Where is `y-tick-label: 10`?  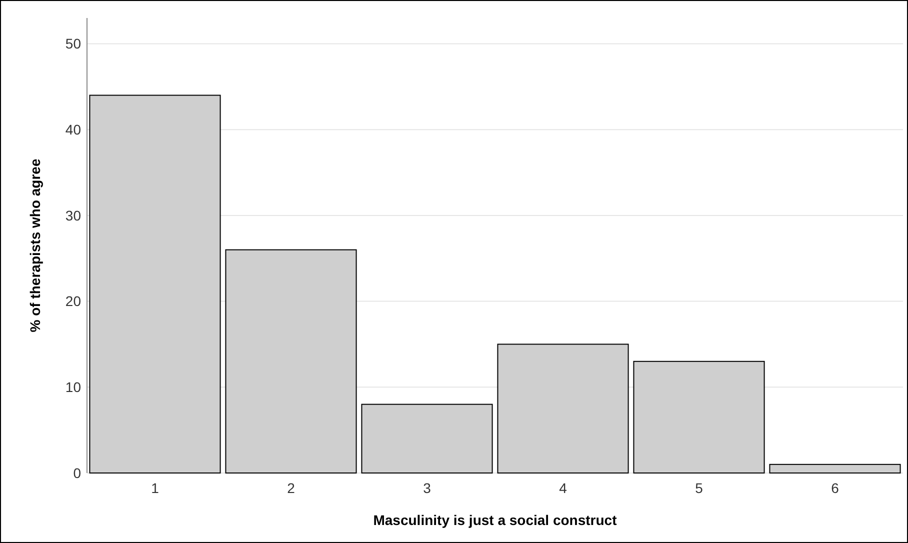 y-tick-label: 10 is located at coordinates (73, 387).